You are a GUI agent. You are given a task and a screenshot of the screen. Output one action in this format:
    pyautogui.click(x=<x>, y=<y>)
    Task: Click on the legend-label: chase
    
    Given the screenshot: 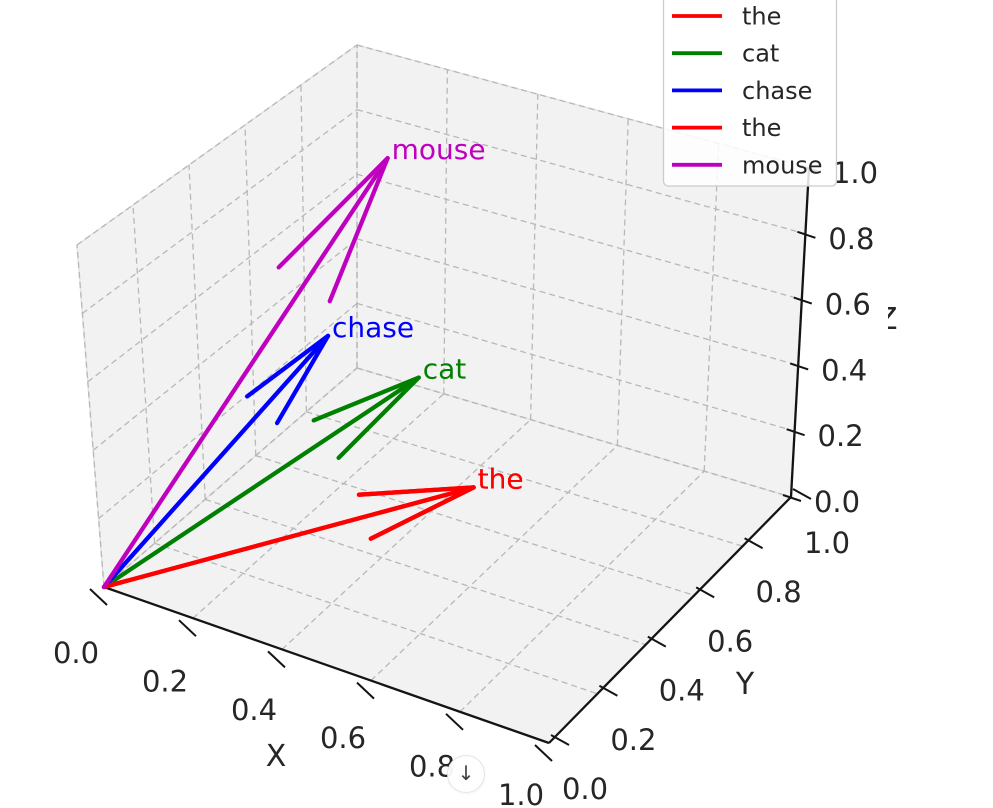 What is the action you would take?
    pyautogui.click(x=777, y=91)
    